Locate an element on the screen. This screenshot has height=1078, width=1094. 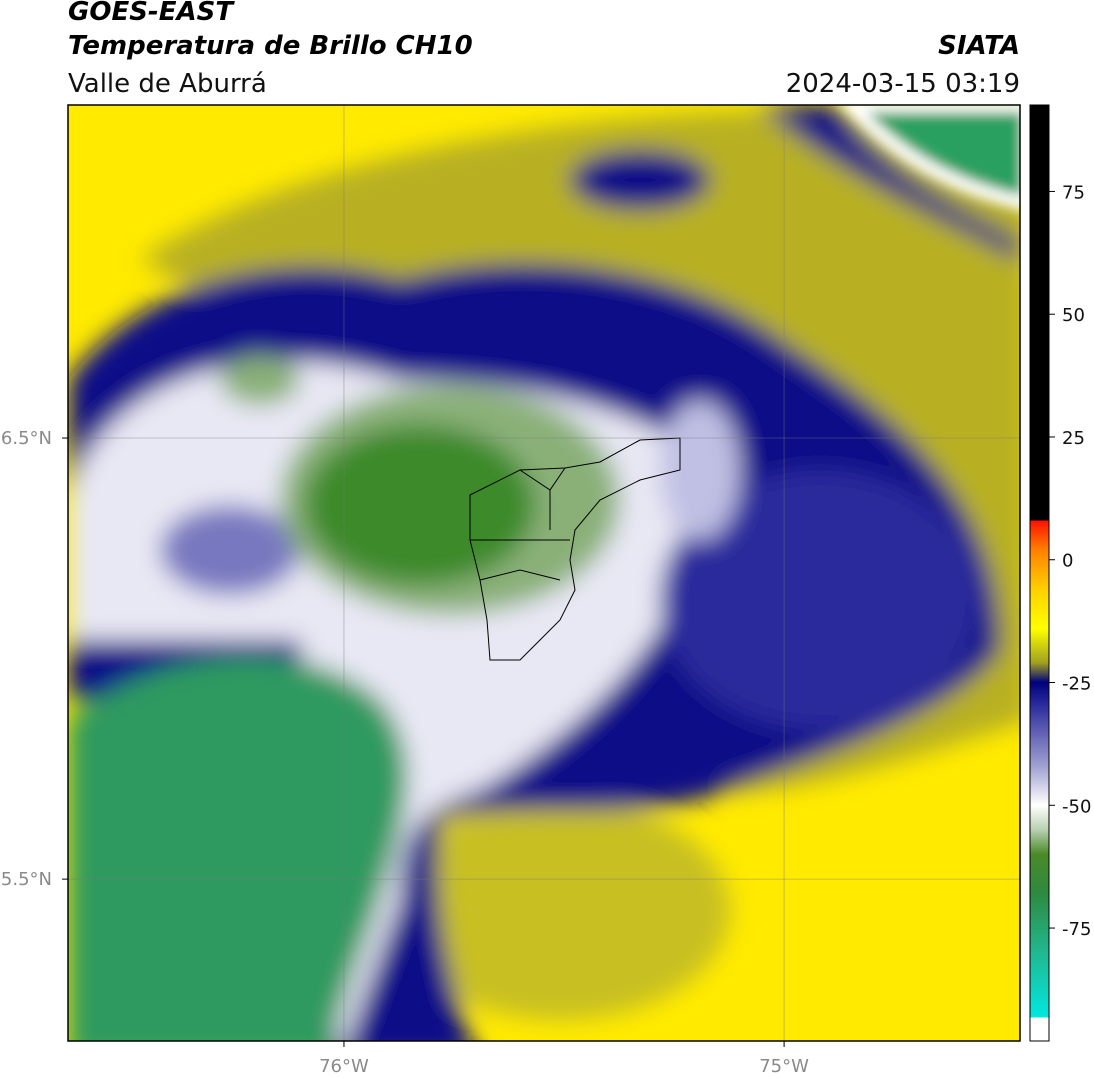
colorbar-tick-label: -50 is located at coordinates (1076, 806).